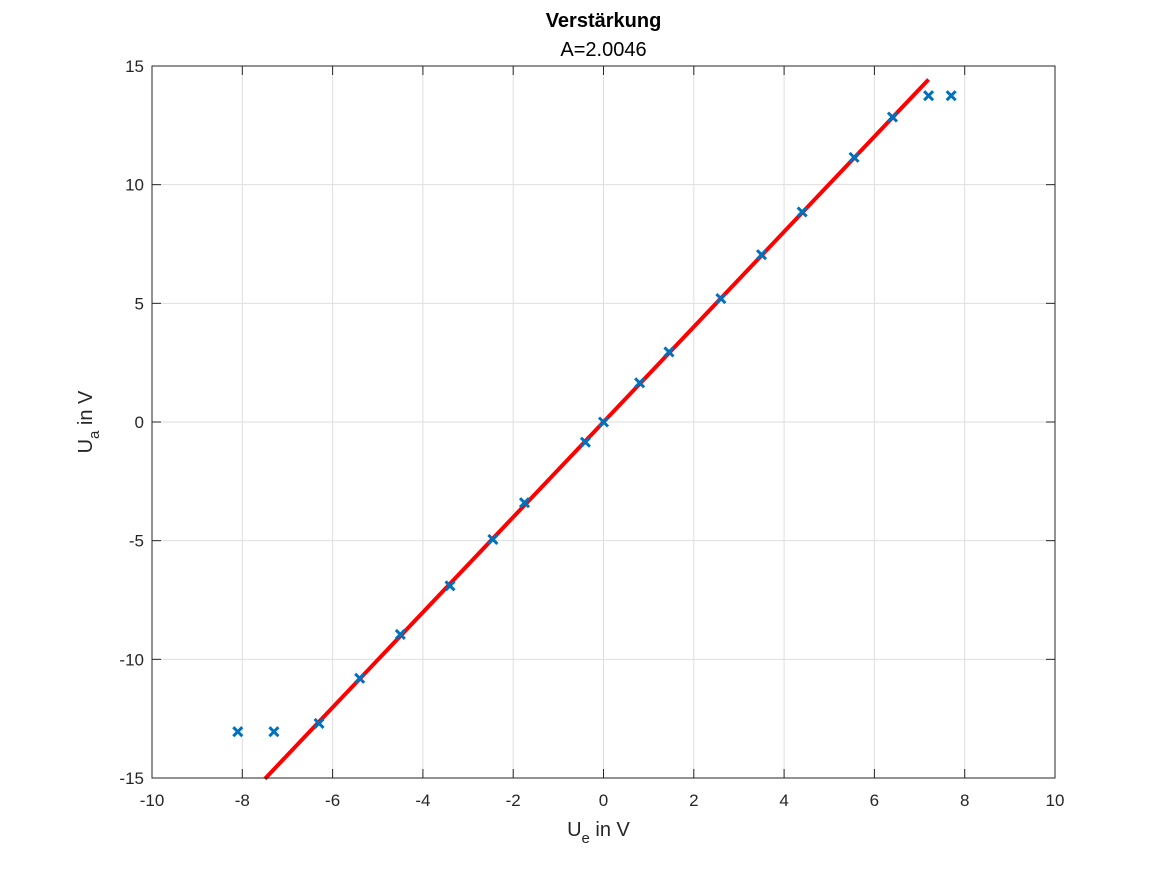 This screenshot has height=875, width=1167. What do you see at coordinates (242, 800) in the screenshot?
I see `x-tick-label: -8` at bounding box center [242, 800].